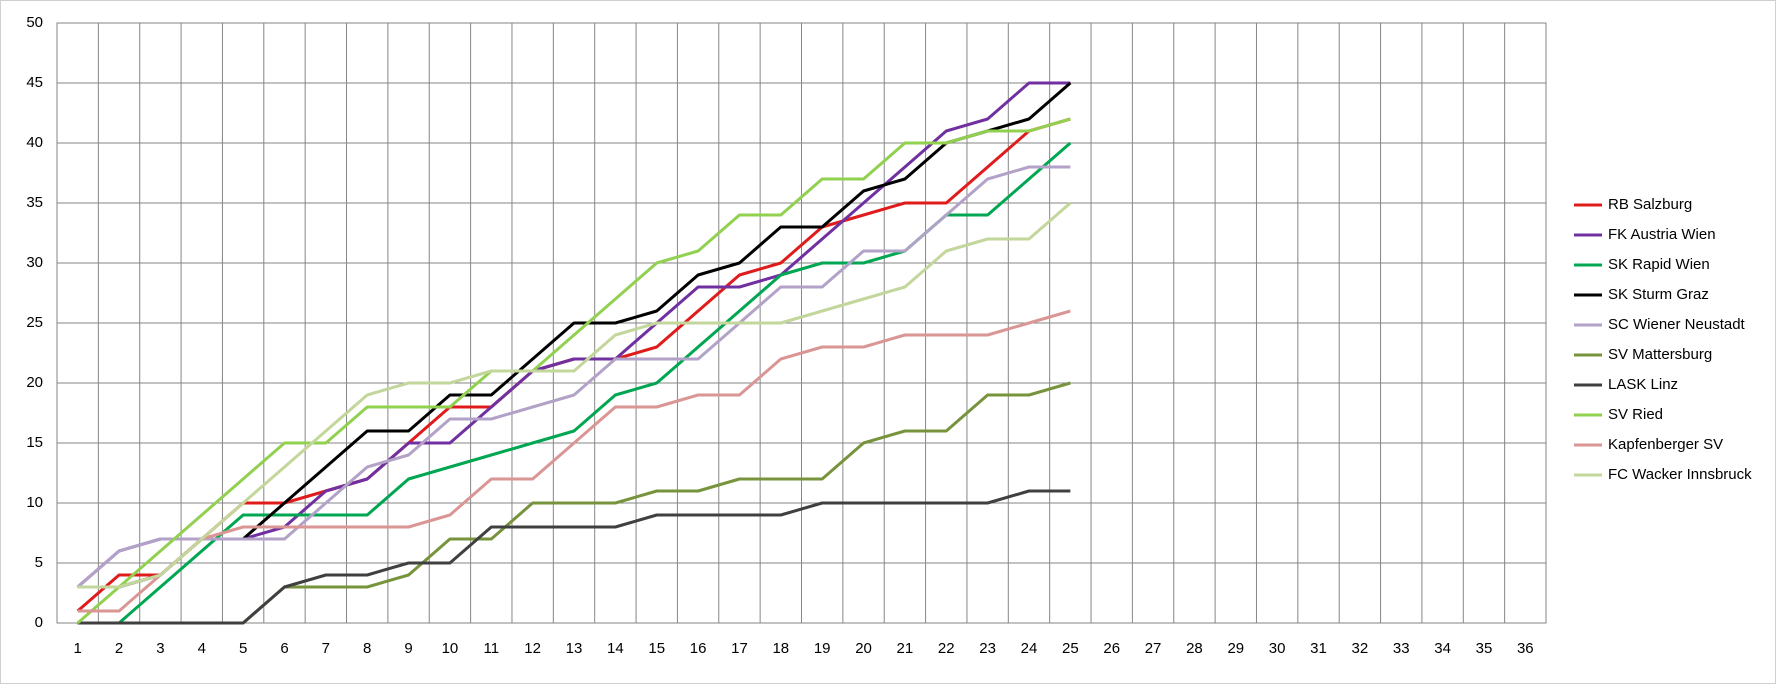 The height and width of the screenshot is (684, 1776). What do you see at coordinates (34, 22) in the screenshot?
I see `y-tick-label: 50` at bounding box center [34, 22].